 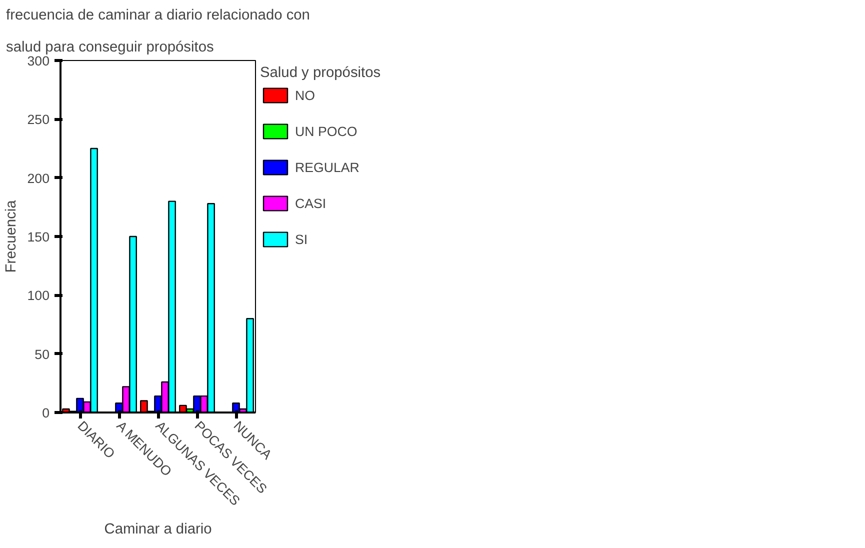 I want to click on x-axis-title: Caminar a diario, so click(x=158, y=530).